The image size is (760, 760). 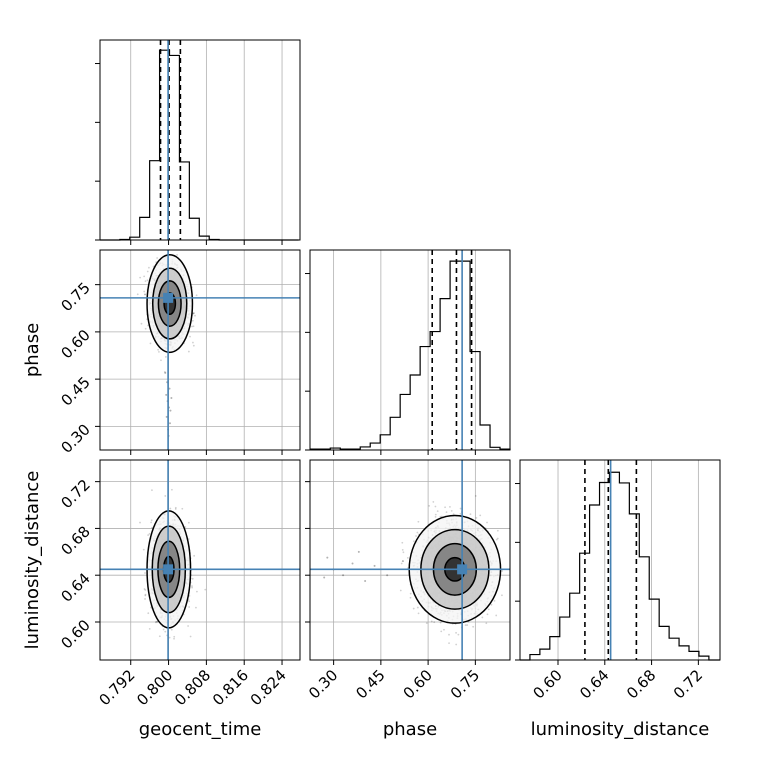 I want to click on y-tick-label: 0.64, so click(x=75, y=587).